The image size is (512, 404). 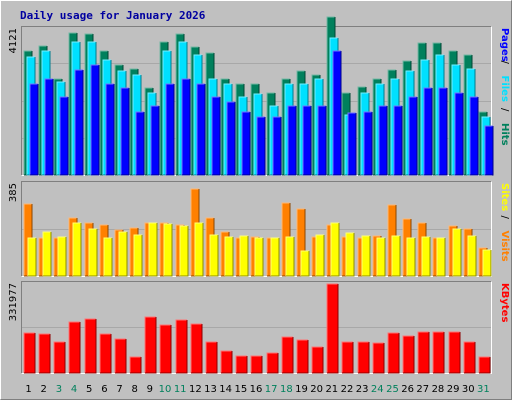 I want to click on panel-middle-bar-sites-day-28-shadow, so click(x=441, y=257).